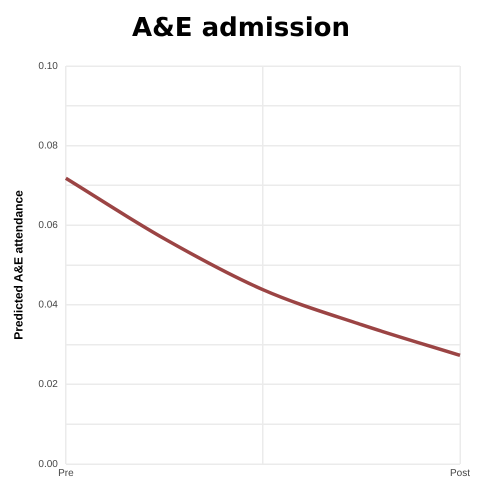 The image size is (482, 495). I want to click on y-axis-title: Predicted A&E attendance, so click(19, 265).